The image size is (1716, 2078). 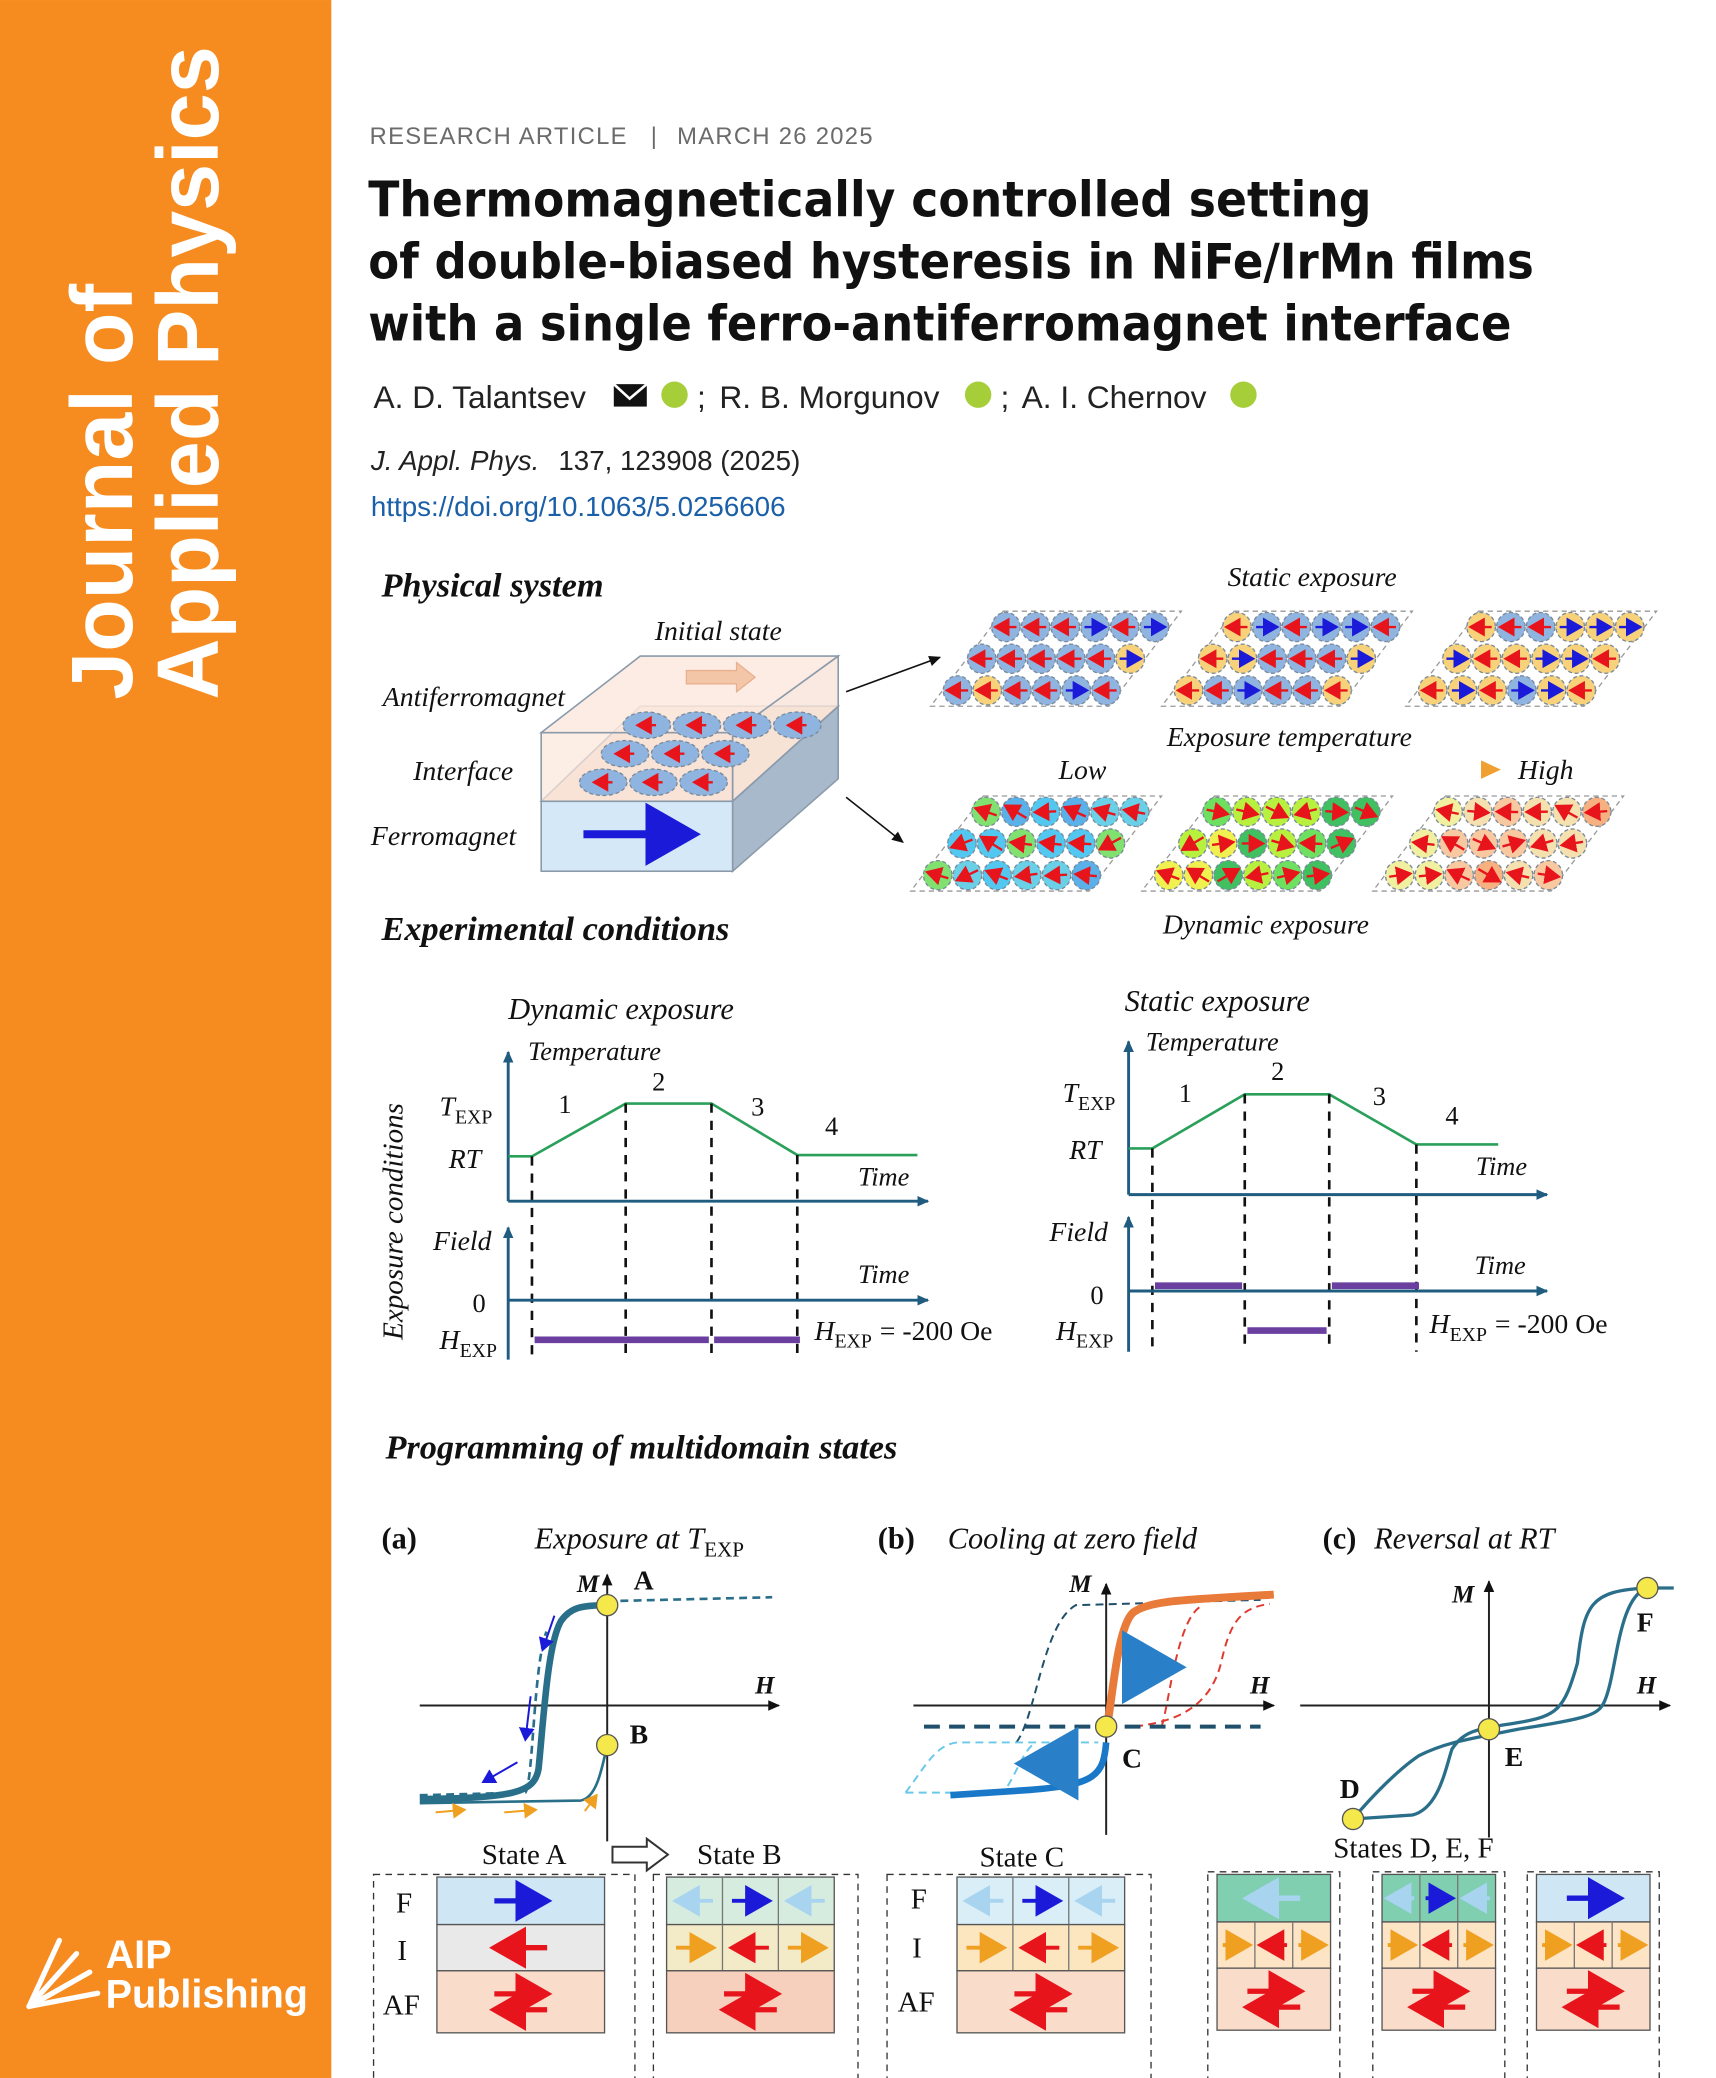 What do you see at coordinates (1217, 1001) in the screenshot?
I see `panel-title: Static exposure` at bounding box center [1217, 1001].